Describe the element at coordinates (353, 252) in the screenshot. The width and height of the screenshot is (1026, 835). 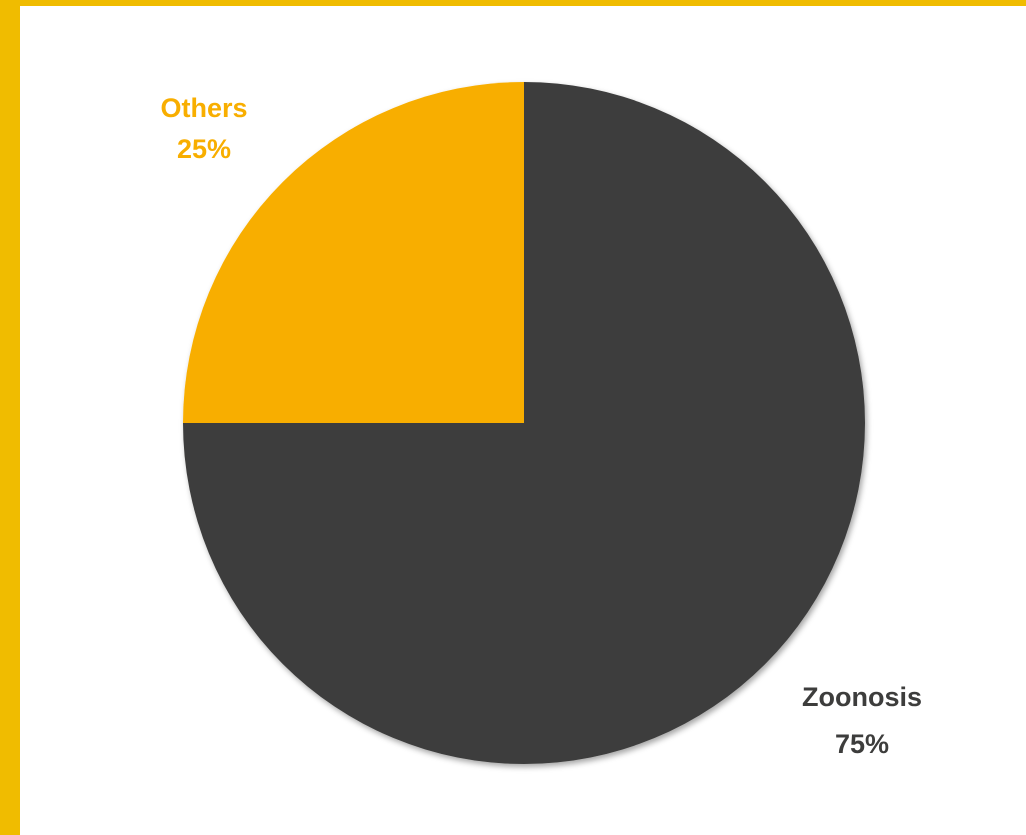
I see `pie-slice-others` at that location.